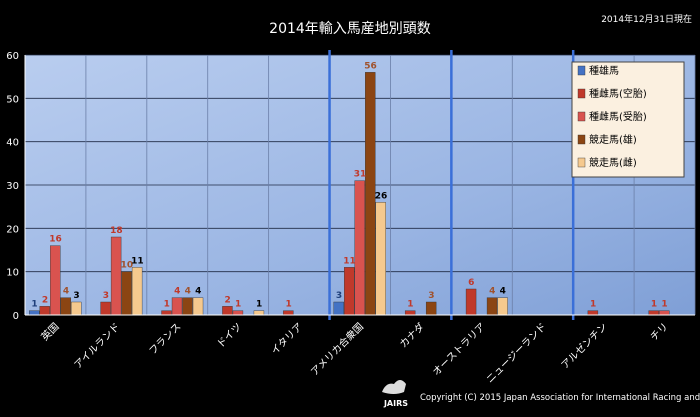 This screenshot has width=700, height=417. What do you see at coordinates (395, 403) in the screenshot?
I see `logo-text: JAIRS` at bounding box center [395, 403].